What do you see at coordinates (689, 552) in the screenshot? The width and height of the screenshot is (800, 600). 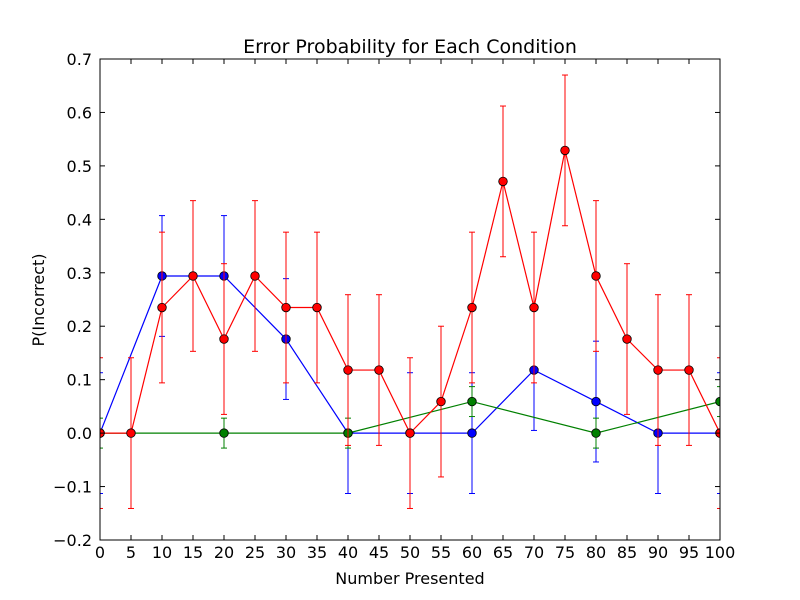 I see `x-tick-label: 95` at bounding box center [689, 552].